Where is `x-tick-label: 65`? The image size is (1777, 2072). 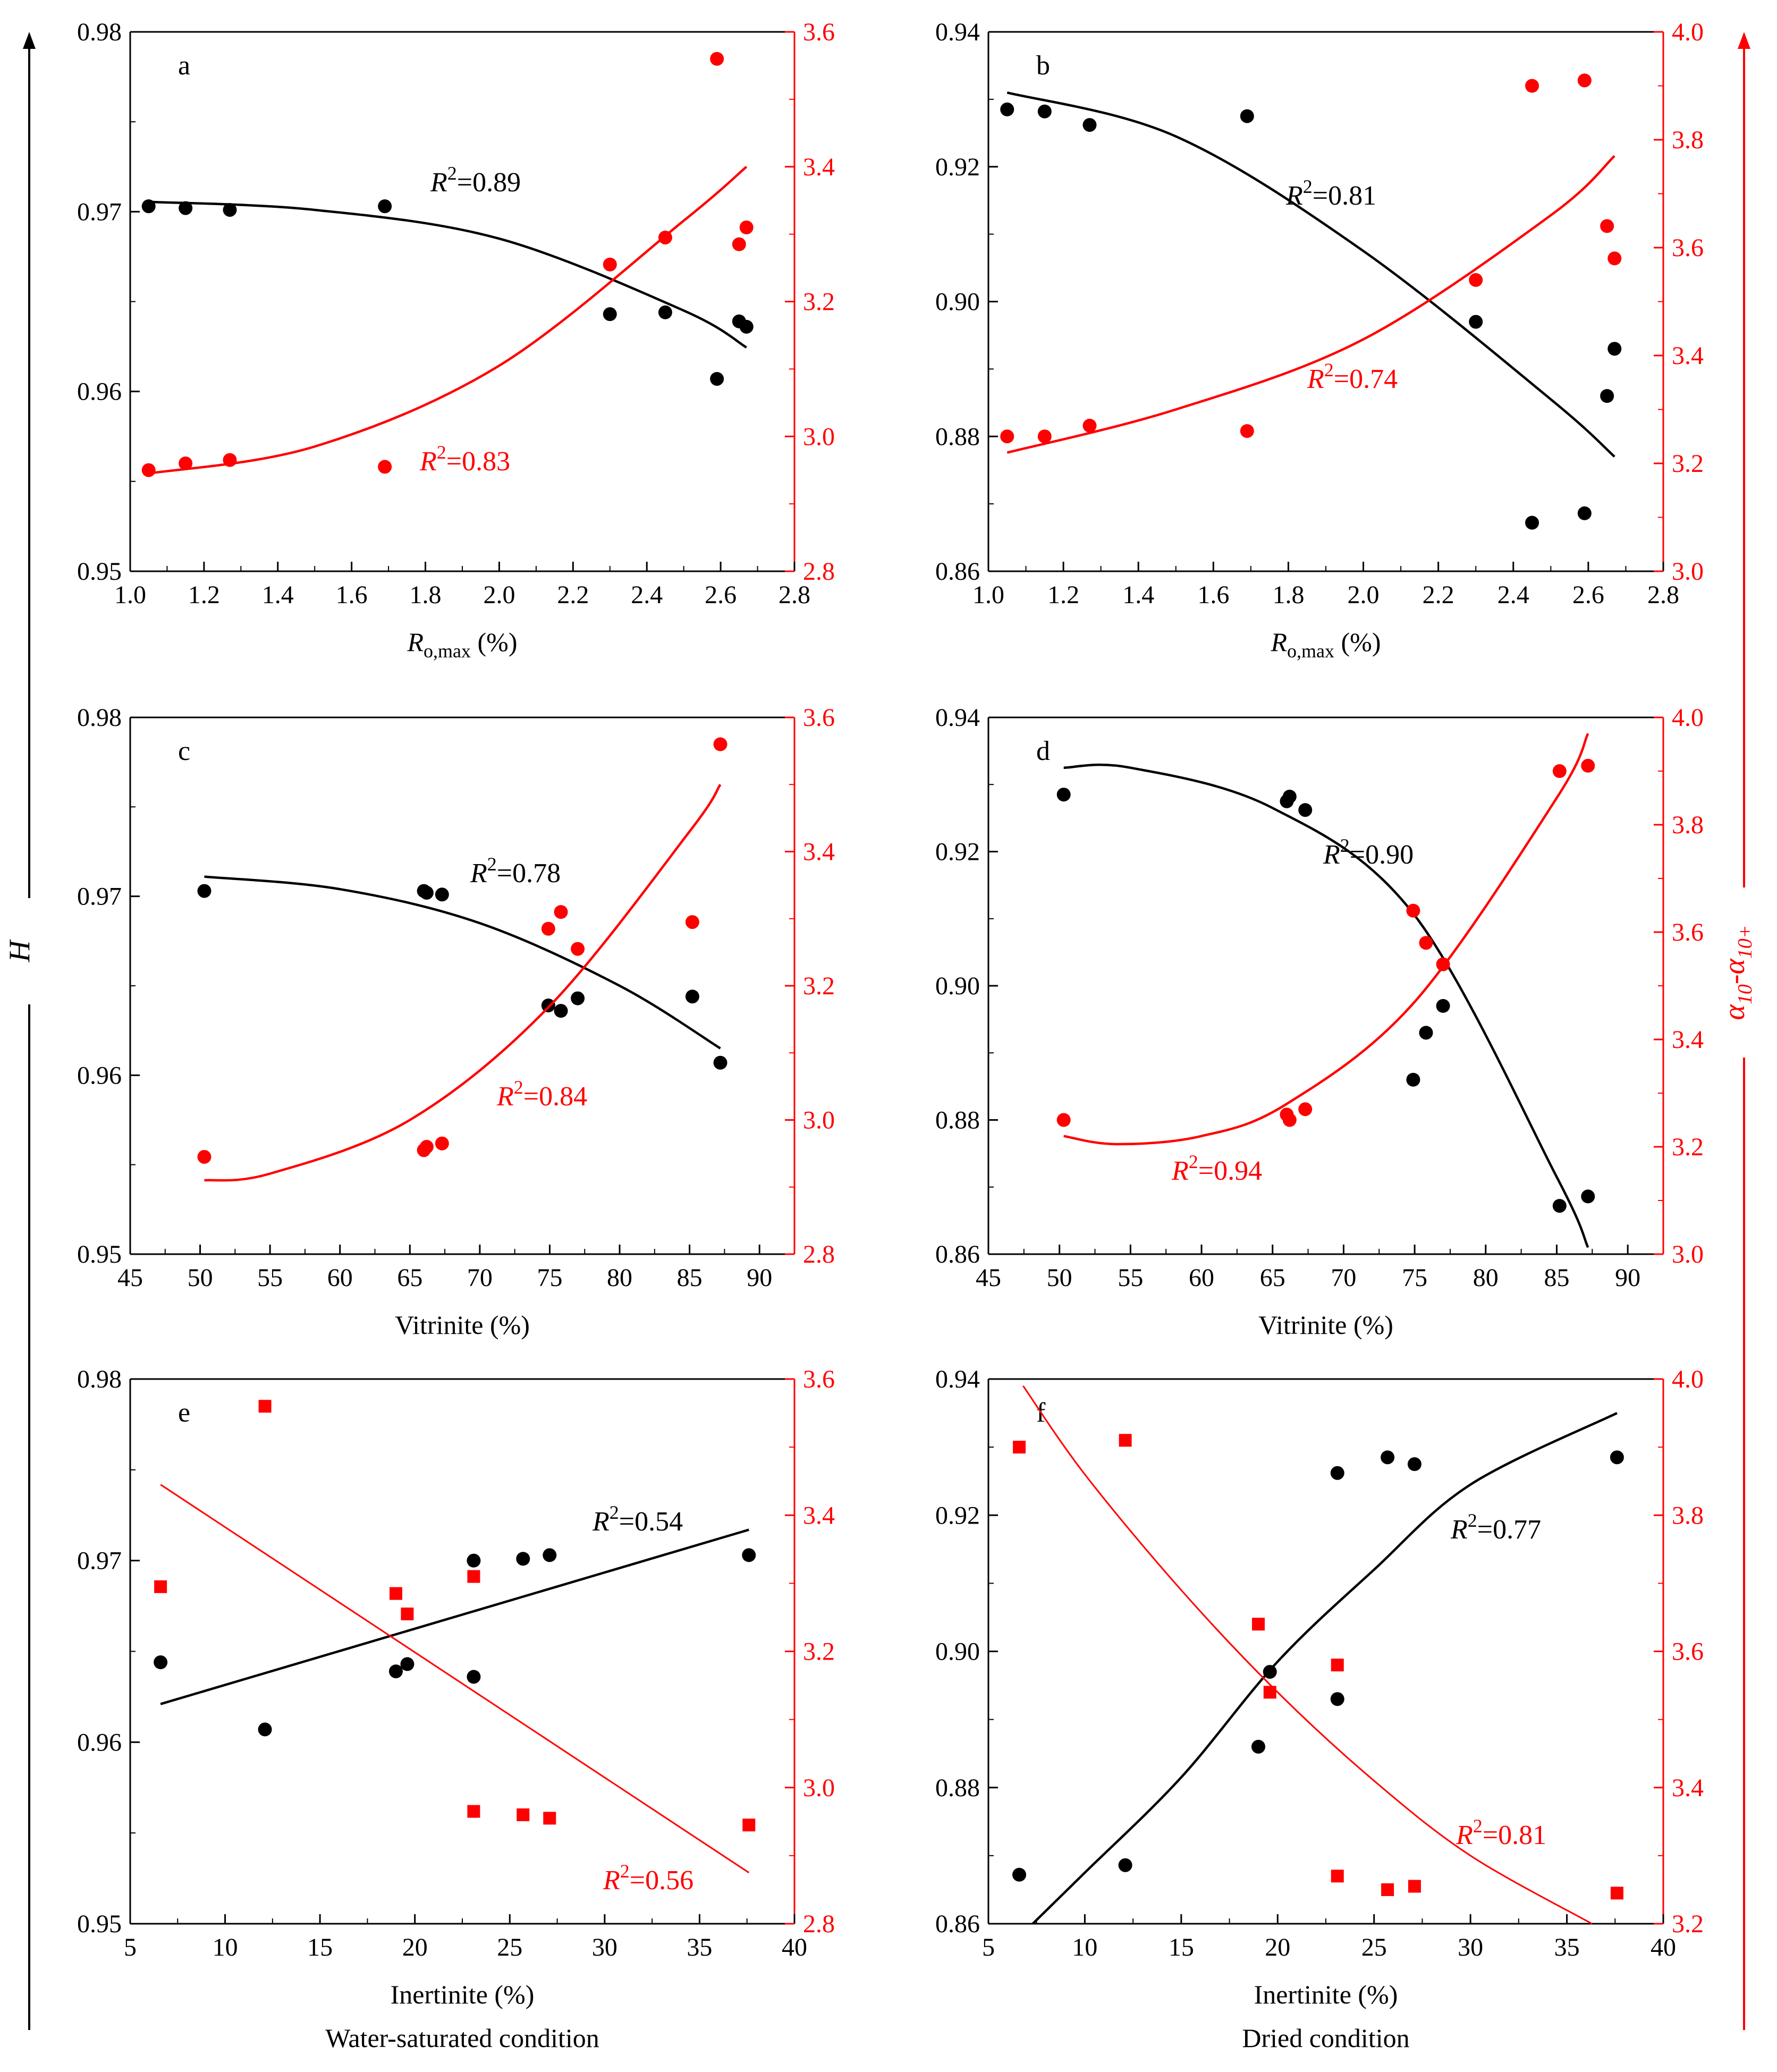
x-tick-label: 65 is located at coordinates (409, 1278).